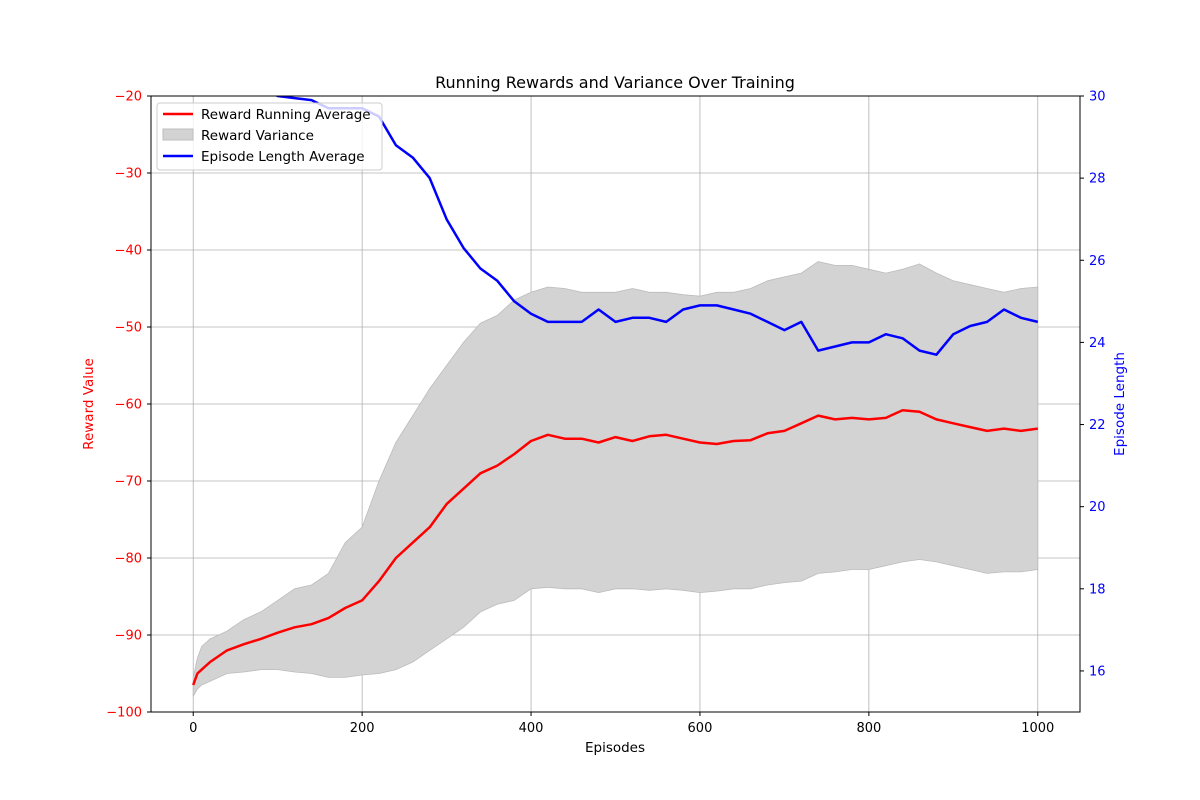  What do you see at coordinates (128, 174) in the screenshot?
I see `y-tick-label: −30` at bounding box center [128, 174].